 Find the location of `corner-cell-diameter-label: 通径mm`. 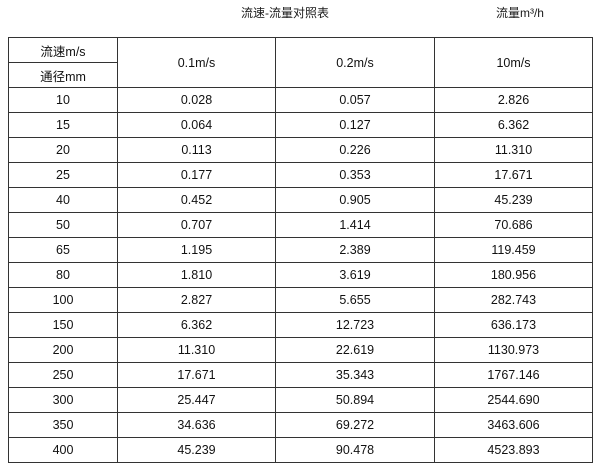

corner-cell-diameter-label: 通径mm is located at coordinates (63, 75).